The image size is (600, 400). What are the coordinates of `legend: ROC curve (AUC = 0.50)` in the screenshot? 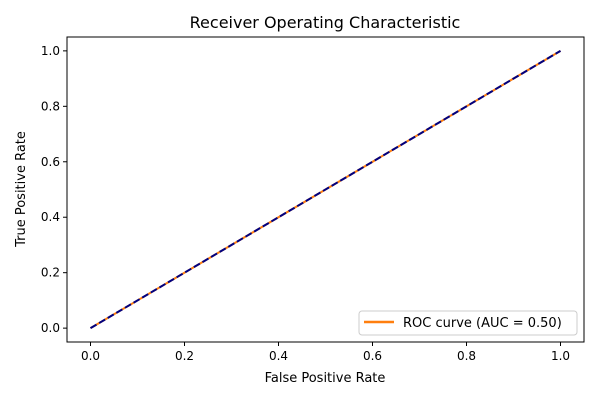 It's located at (468, 323).